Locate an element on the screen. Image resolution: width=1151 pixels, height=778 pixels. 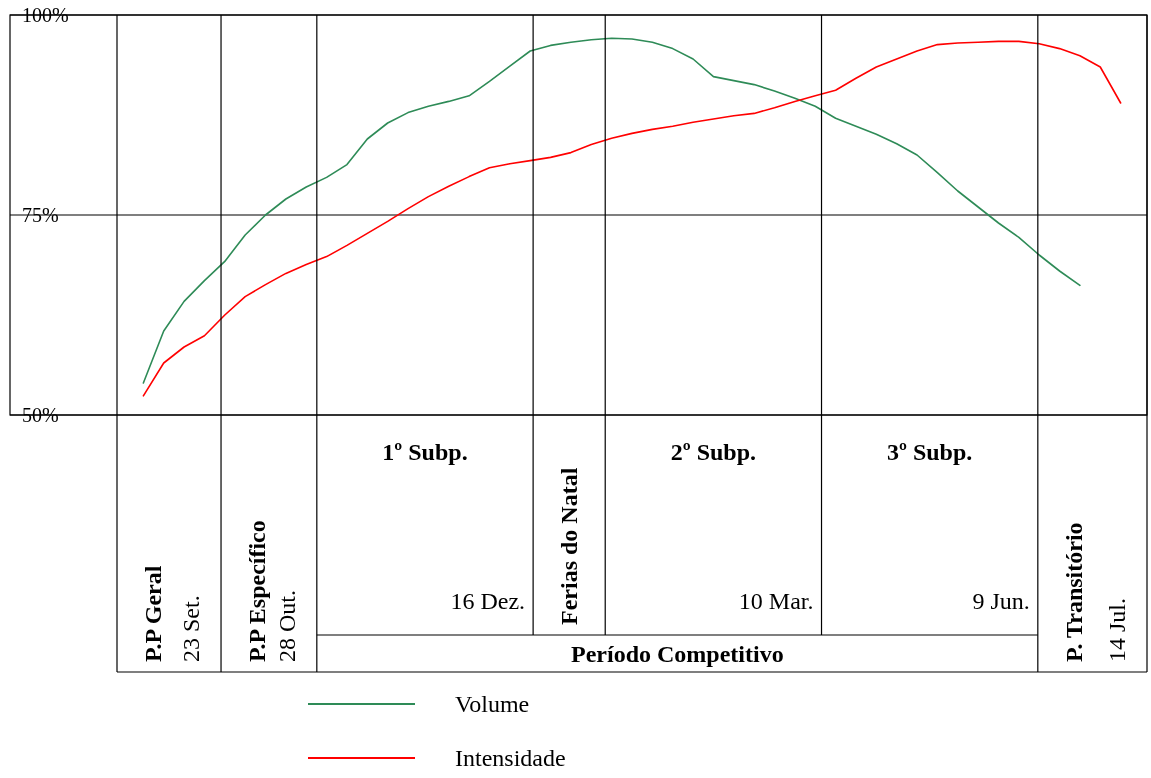
category-label: P. Transitório is located at coordinates (1073, 592).